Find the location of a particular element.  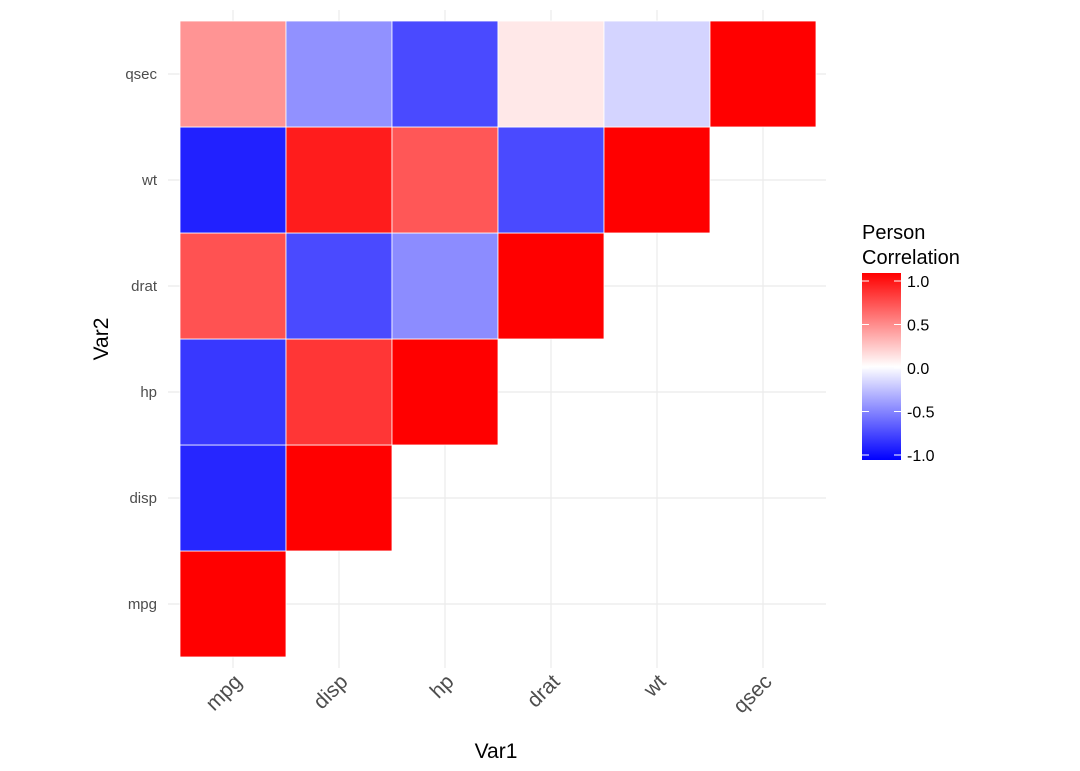

heatmap-cell-hp-qsec is located at coordinates (445, 74).